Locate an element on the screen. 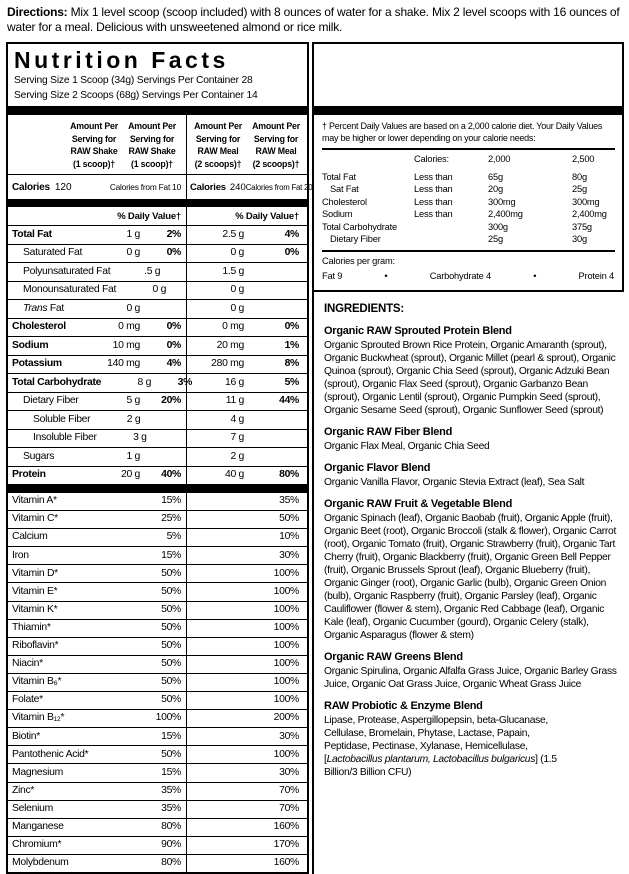 The image size is (629, 874). daily-value-header-label: % Daily Value† is located at coordinates (267, 216).